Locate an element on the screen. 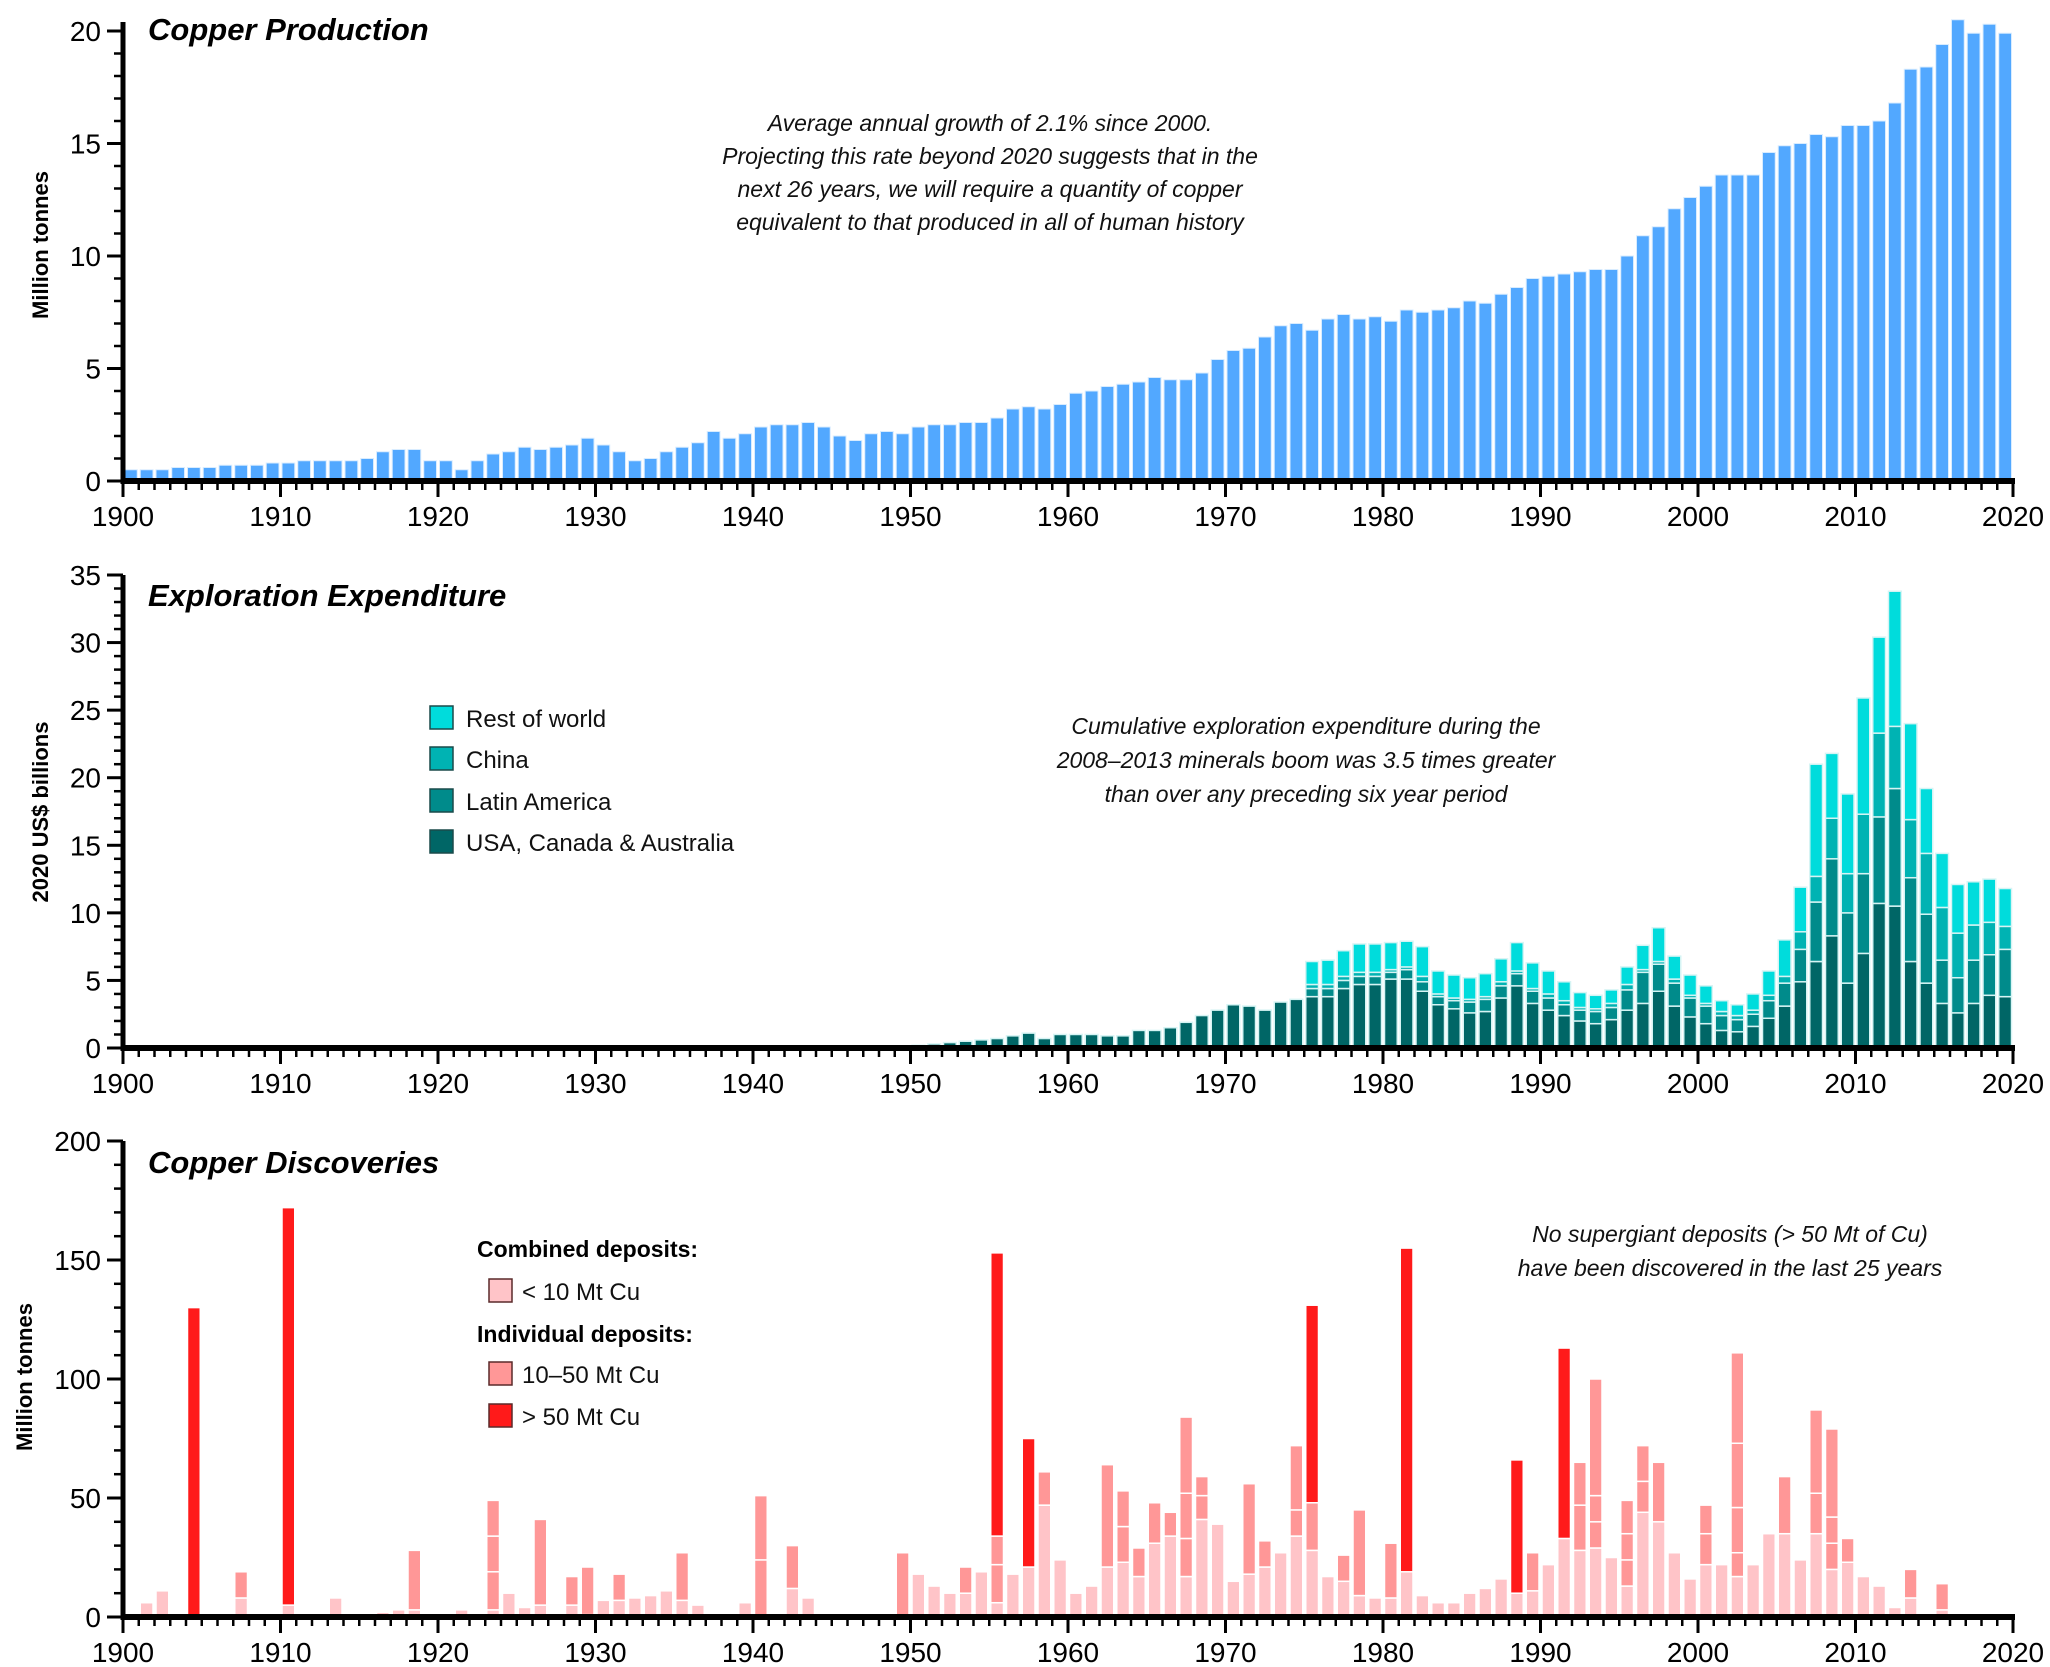 The width and height of the screenshot is (2050, 1667). production-y-label: Million tonnes is located at coordinates (40, 245).